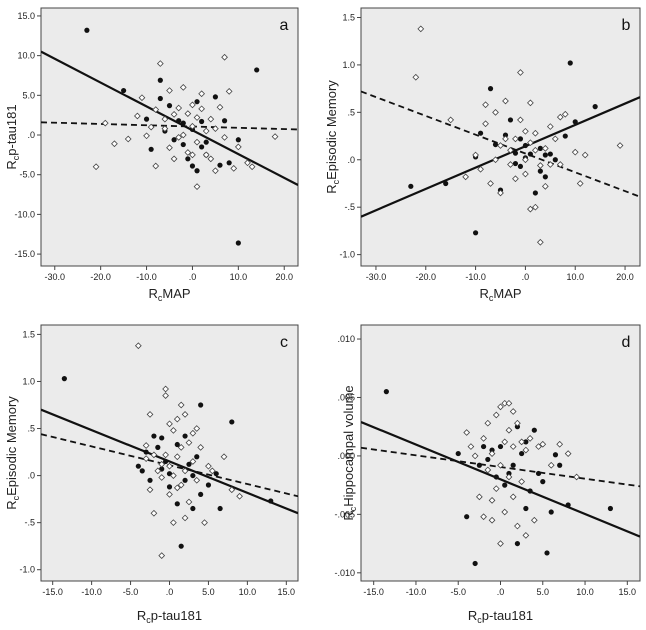  What do you see at coordinates (24, 254) in the screenshot?
I see `y-tick-label: -15.0` at bounding box center [24, 254].